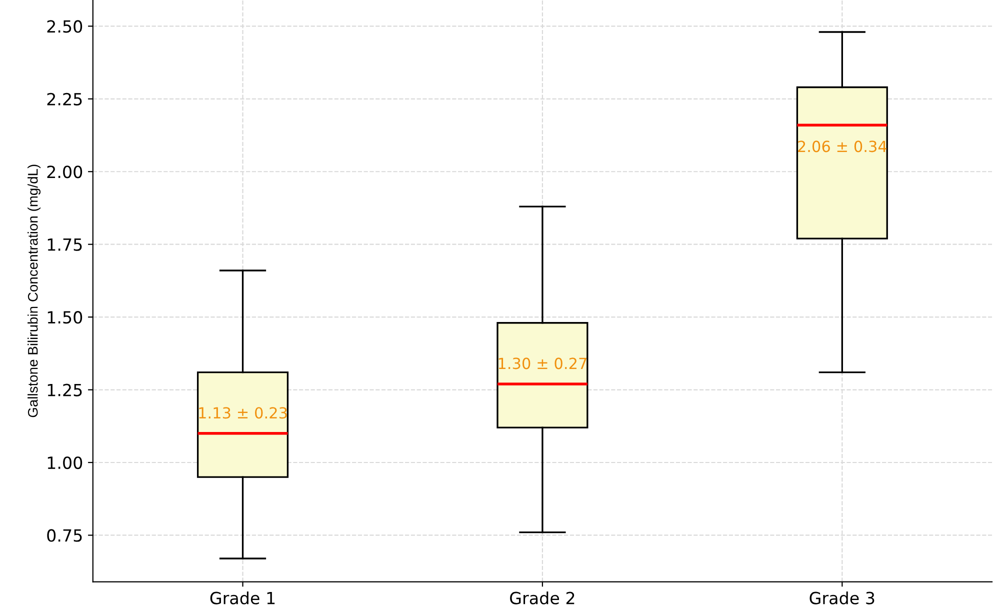  What do you see at coordinates (242, 597) in the screenshot?
I see `x-tick-label: Grade 1` at bounding box center [242, 597].